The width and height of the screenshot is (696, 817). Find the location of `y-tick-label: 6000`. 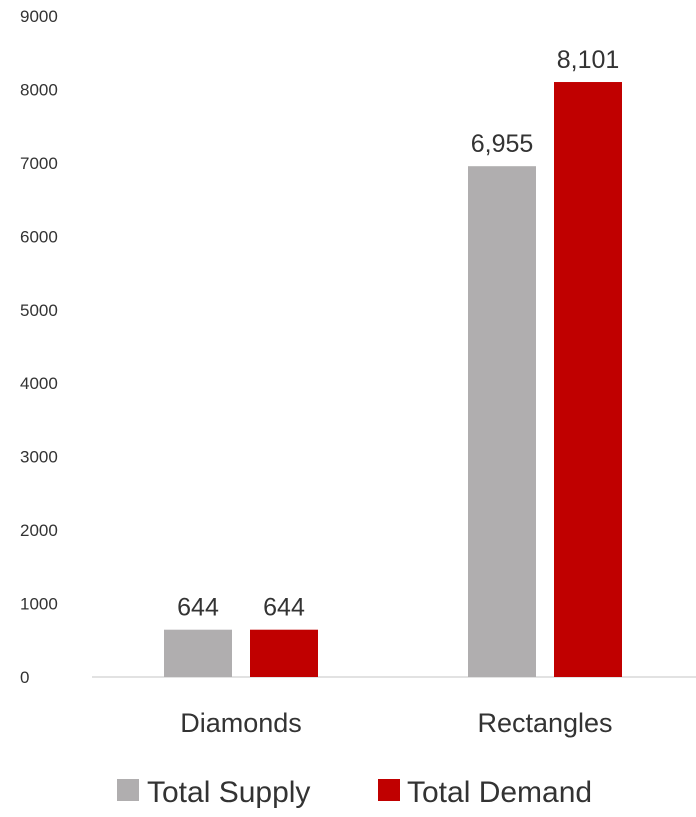

y-tick-label: 6000 is located at coordinates (39, 236).